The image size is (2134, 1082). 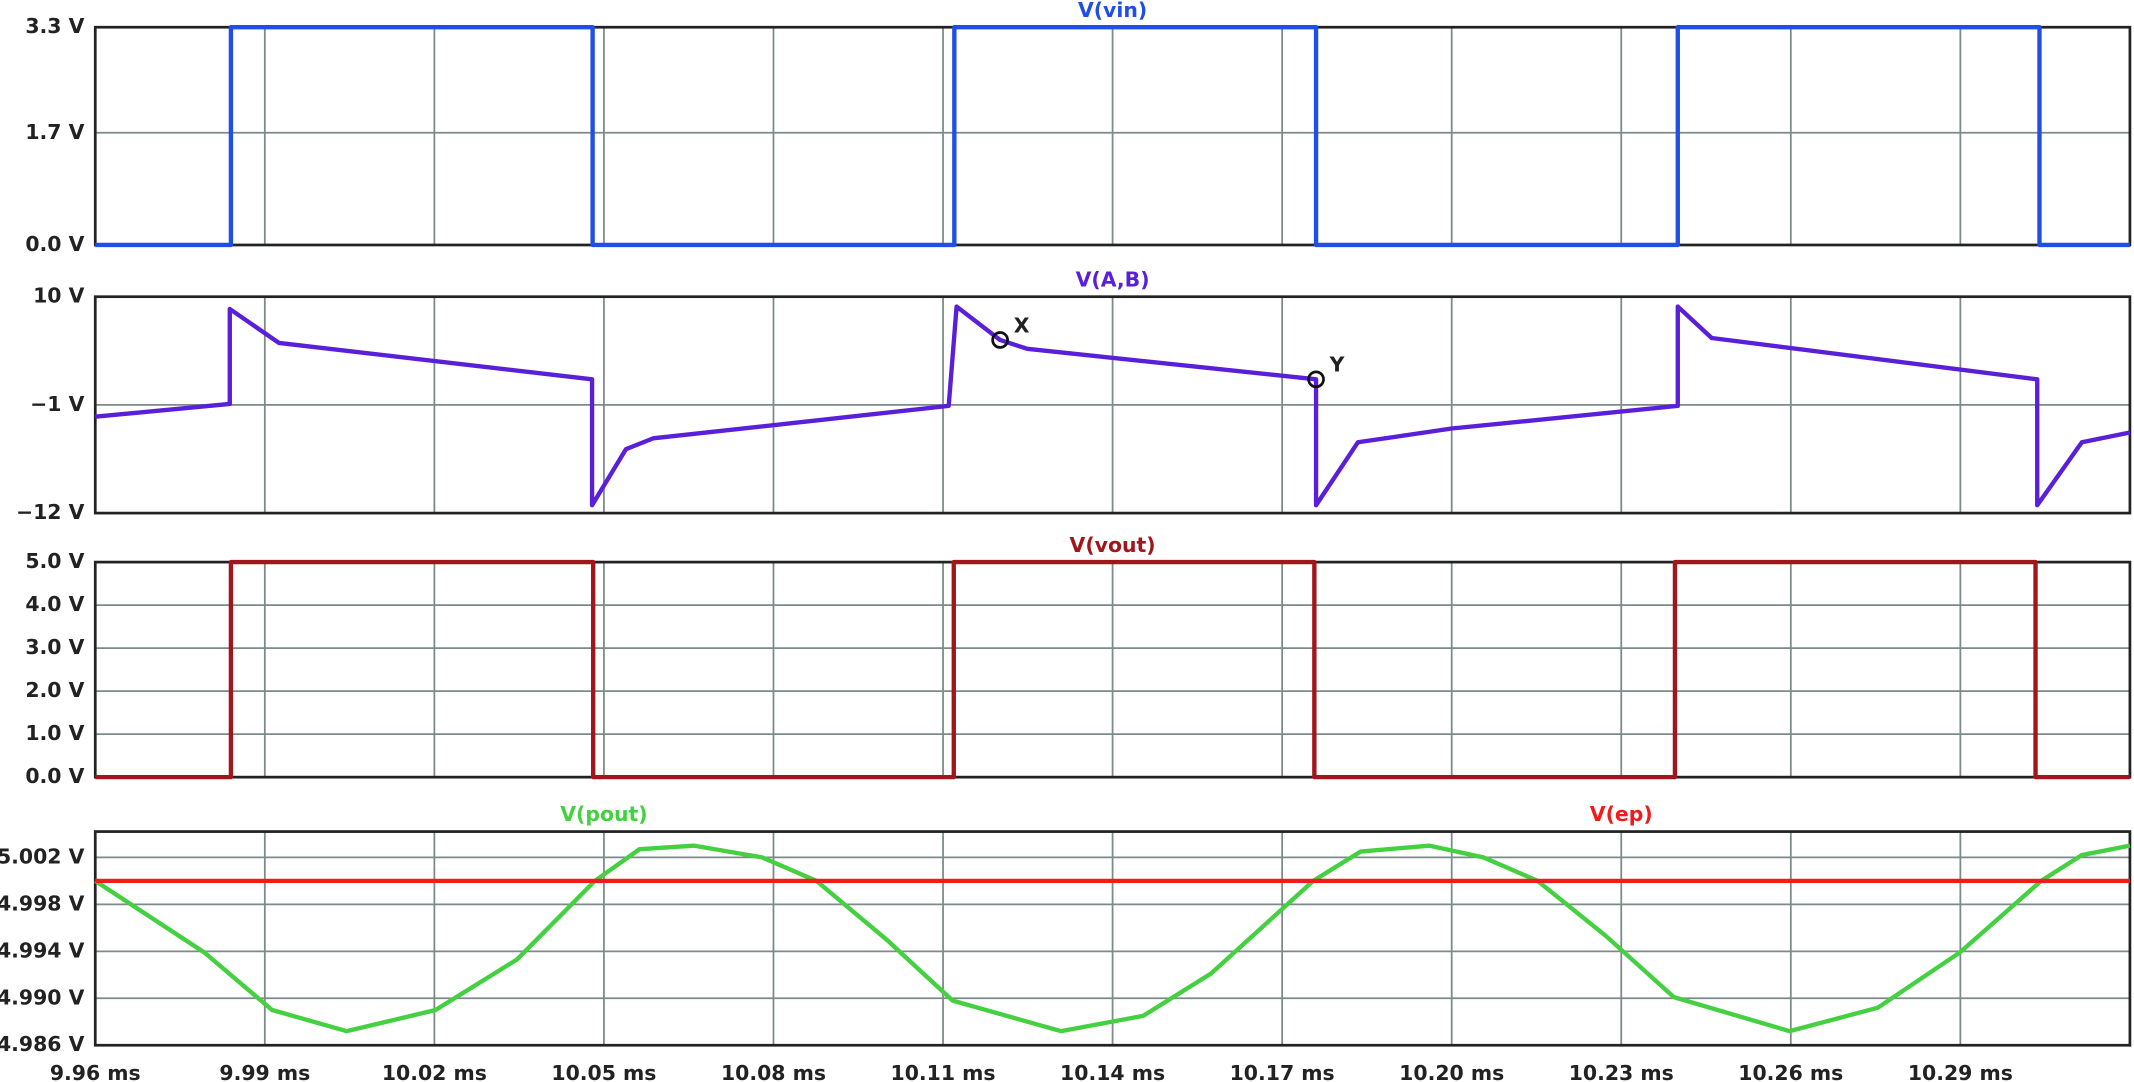 I want to click on y-tick-label: 4.0 V, so click(x=54, y=604).